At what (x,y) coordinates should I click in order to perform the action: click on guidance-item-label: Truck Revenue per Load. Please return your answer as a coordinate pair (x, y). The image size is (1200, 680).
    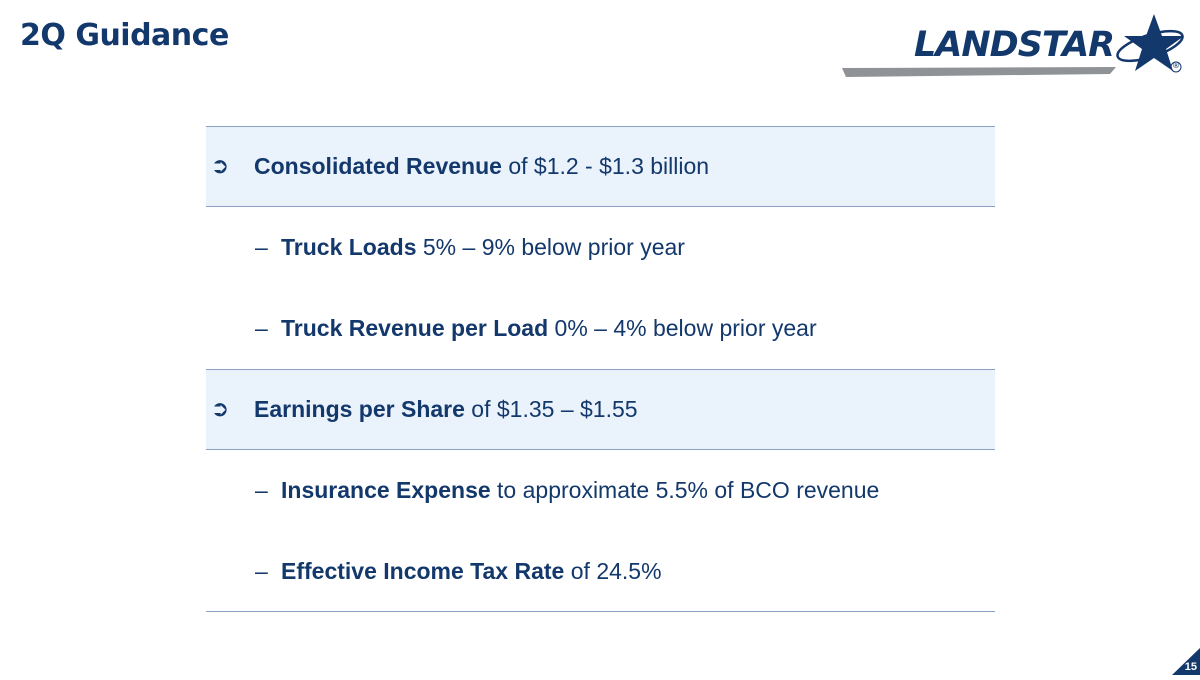
    Looking at the image, I should click on (415, 328).